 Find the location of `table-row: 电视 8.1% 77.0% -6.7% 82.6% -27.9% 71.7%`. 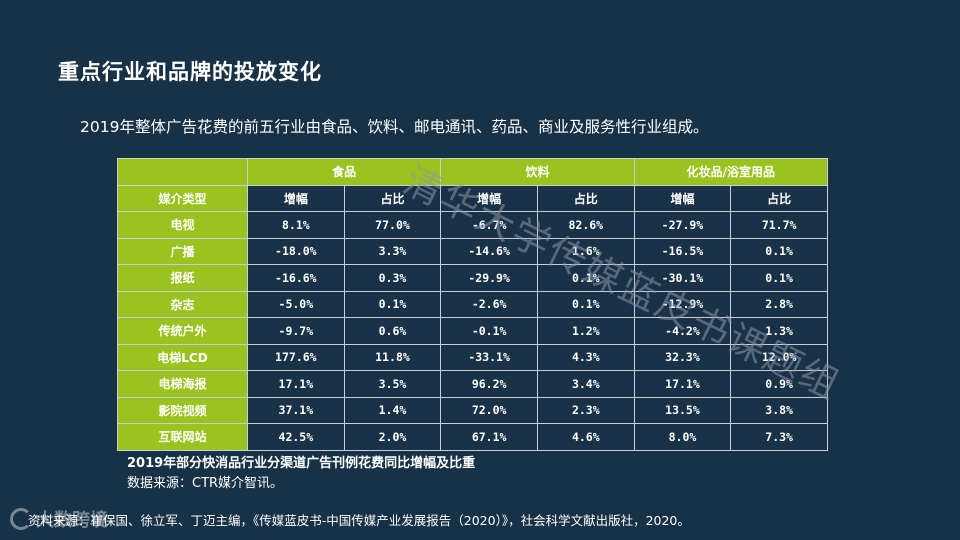

table-row: 电视 8.1% 77.0% -6.7% 82.6% -27.9% 71.7% is located at coordinates (472, 225).